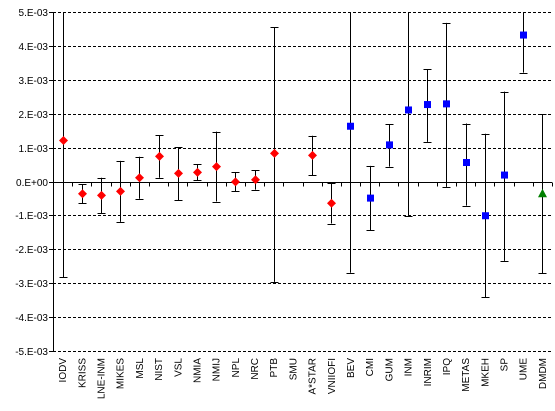 This screenshot has height=411, width=555. I want to click on x-tick-label-ipq: IPQ, so click(447, 366).